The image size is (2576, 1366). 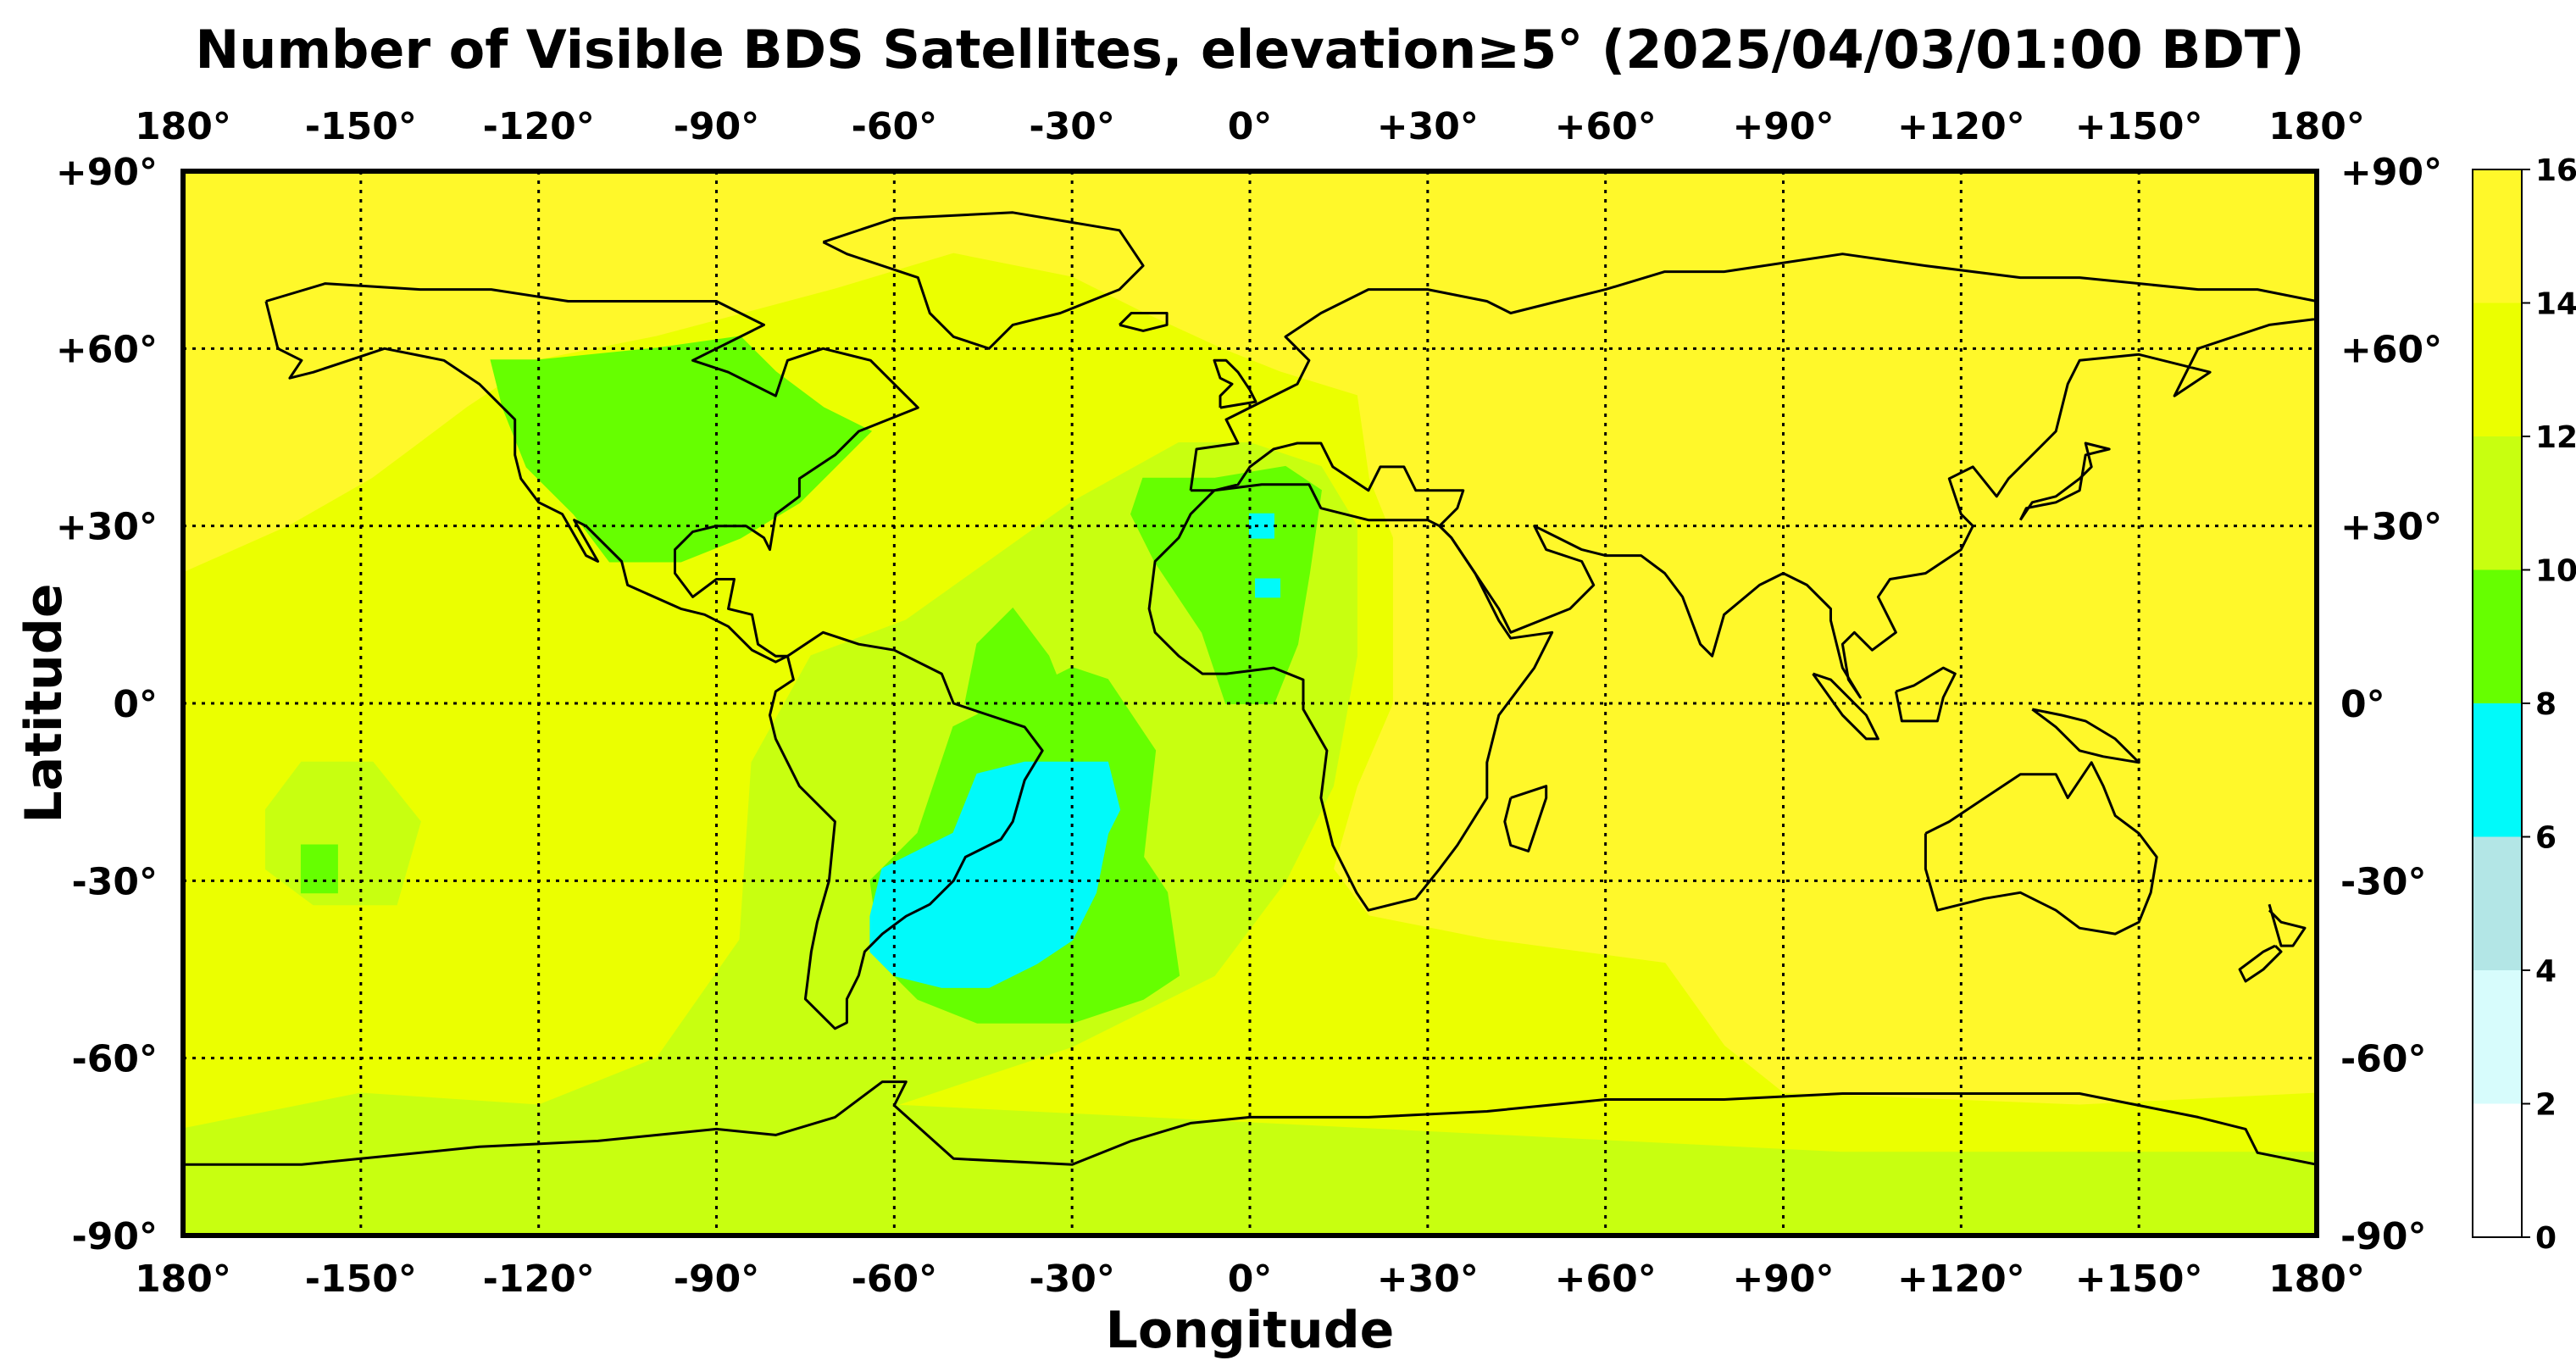 I want to click on bottom-longitude-tick-label: 0°, so click(x=1250, y=1279).